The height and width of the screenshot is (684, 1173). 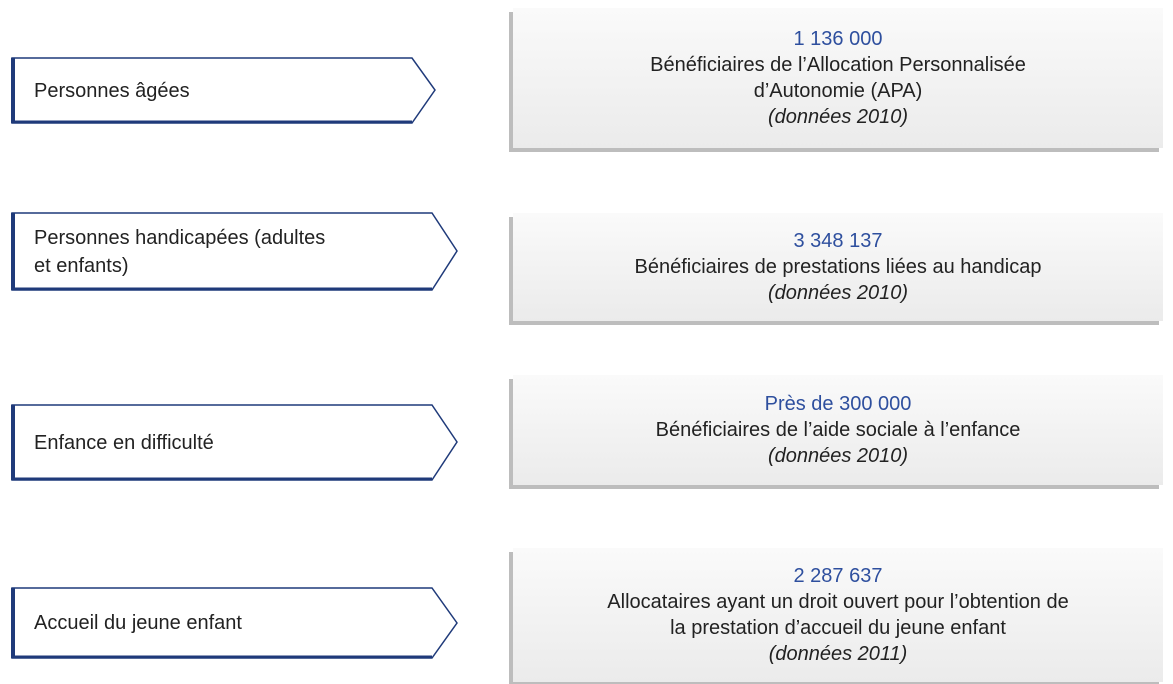 What do you see at coordinates (112, 90) in the screenshot?
I see `category-text: Personnes âgées` at bounding box center [112, 90].